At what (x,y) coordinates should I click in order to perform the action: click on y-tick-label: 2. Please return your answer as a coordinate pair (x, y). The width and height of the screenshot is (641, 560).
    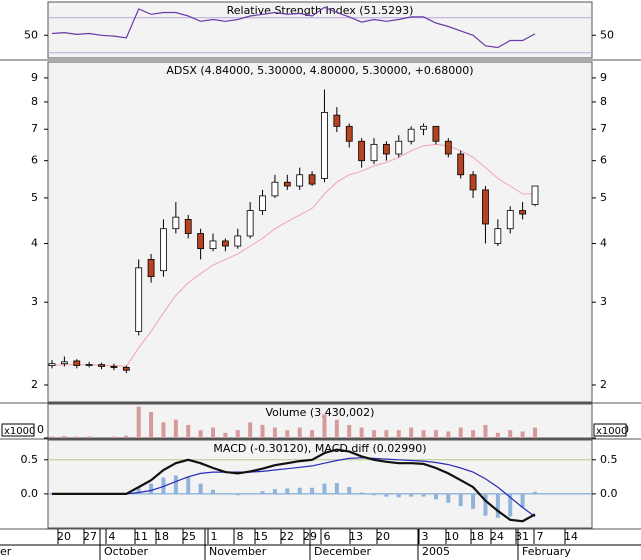
    Looking at the image, I should click on (34, 384).